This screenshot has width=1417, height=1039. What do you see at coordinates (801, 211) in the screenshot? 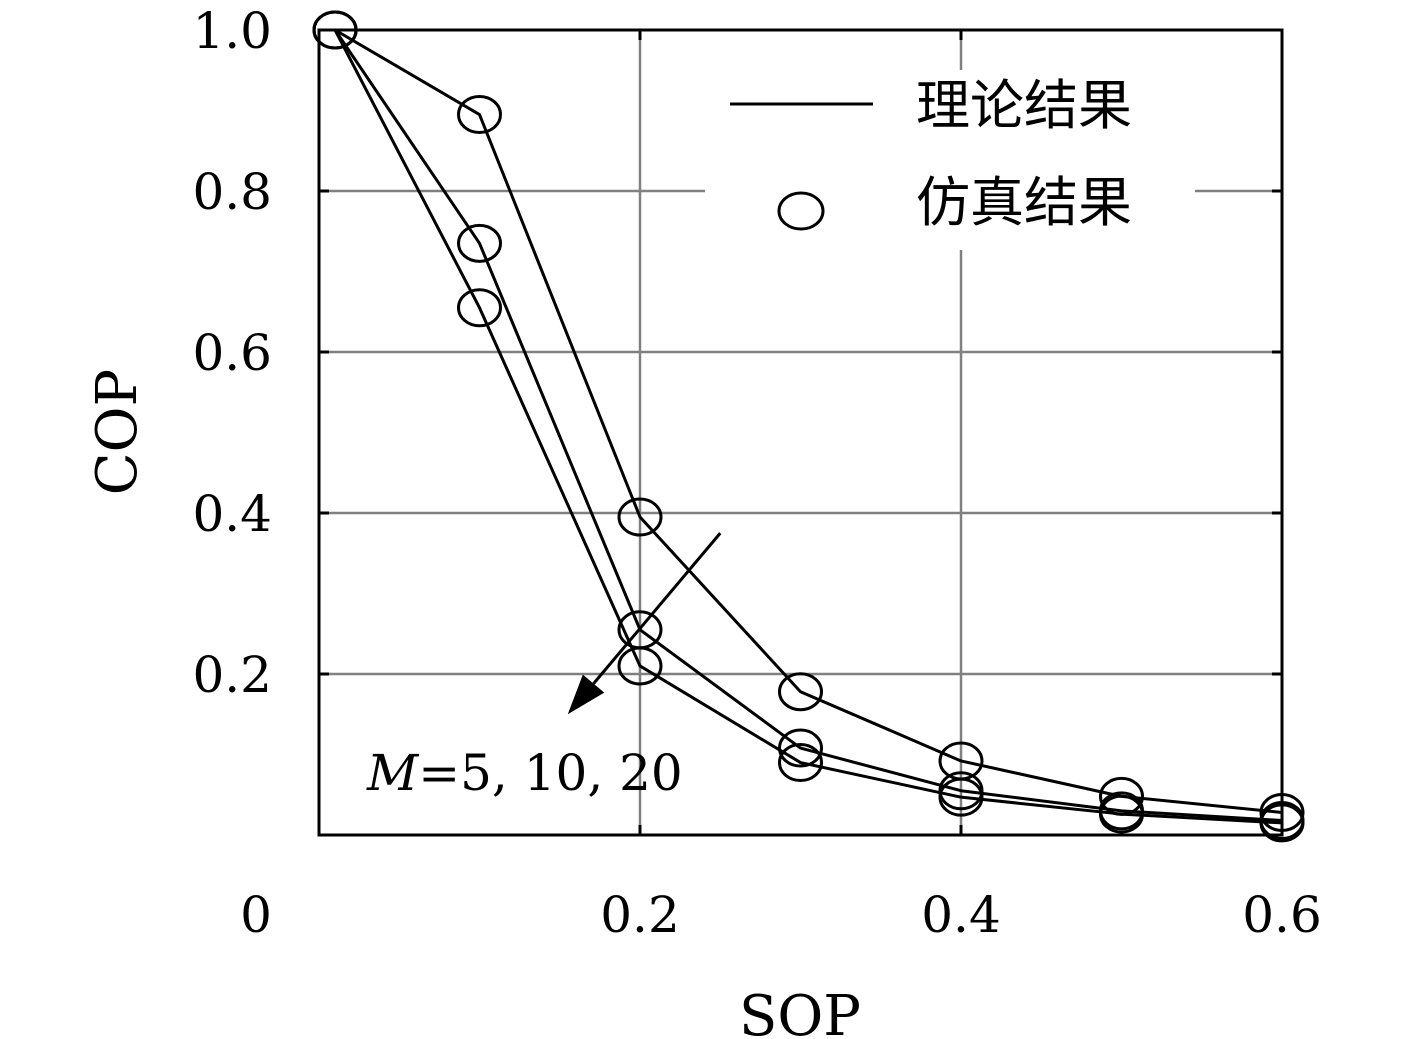
I see `legend-circle-icon` at bounding box center [801, 211].